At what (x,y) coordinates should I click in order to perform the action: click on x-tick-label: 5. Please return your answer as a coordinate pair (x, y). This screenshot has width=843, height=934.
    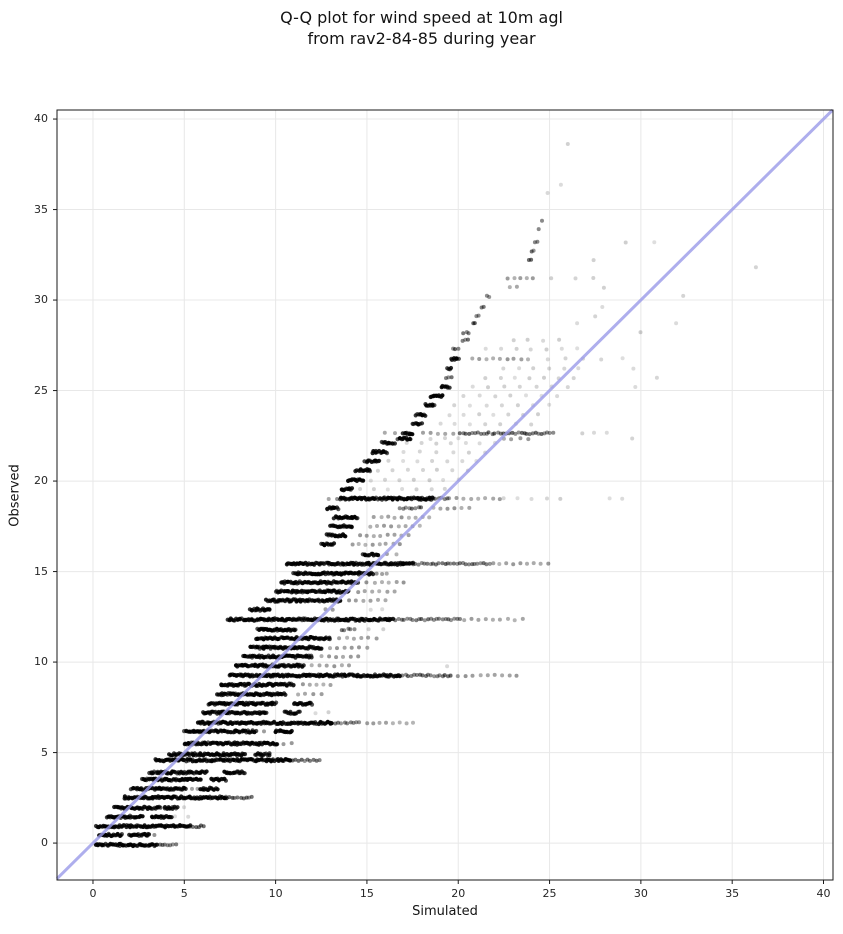
    Looking at the image, I should click on (184, 893).